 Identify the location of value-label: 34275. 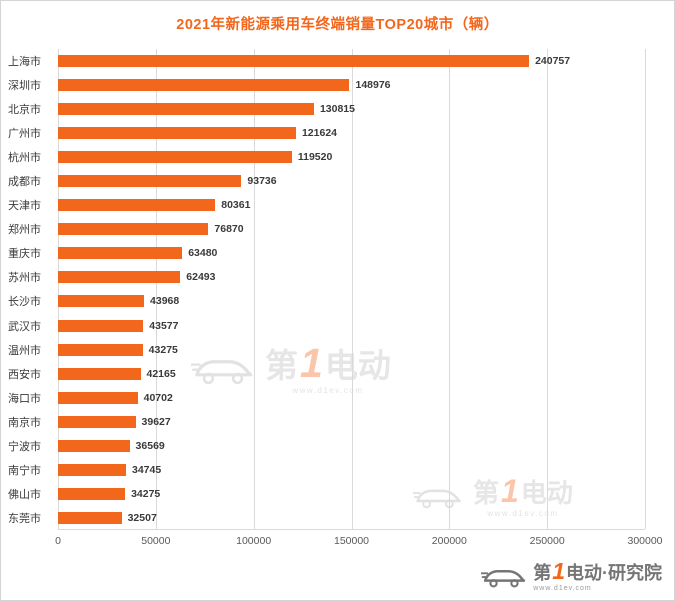
(146, 493).